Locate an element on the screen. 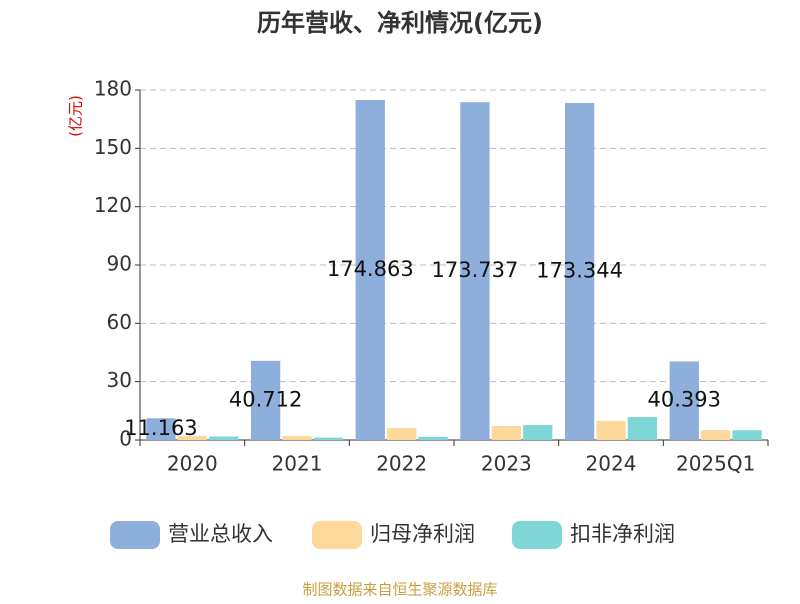 Image resolution: width=800 pixels, height=604 pixels. y-tick-label: 120 is located at coordinates (113, 205).